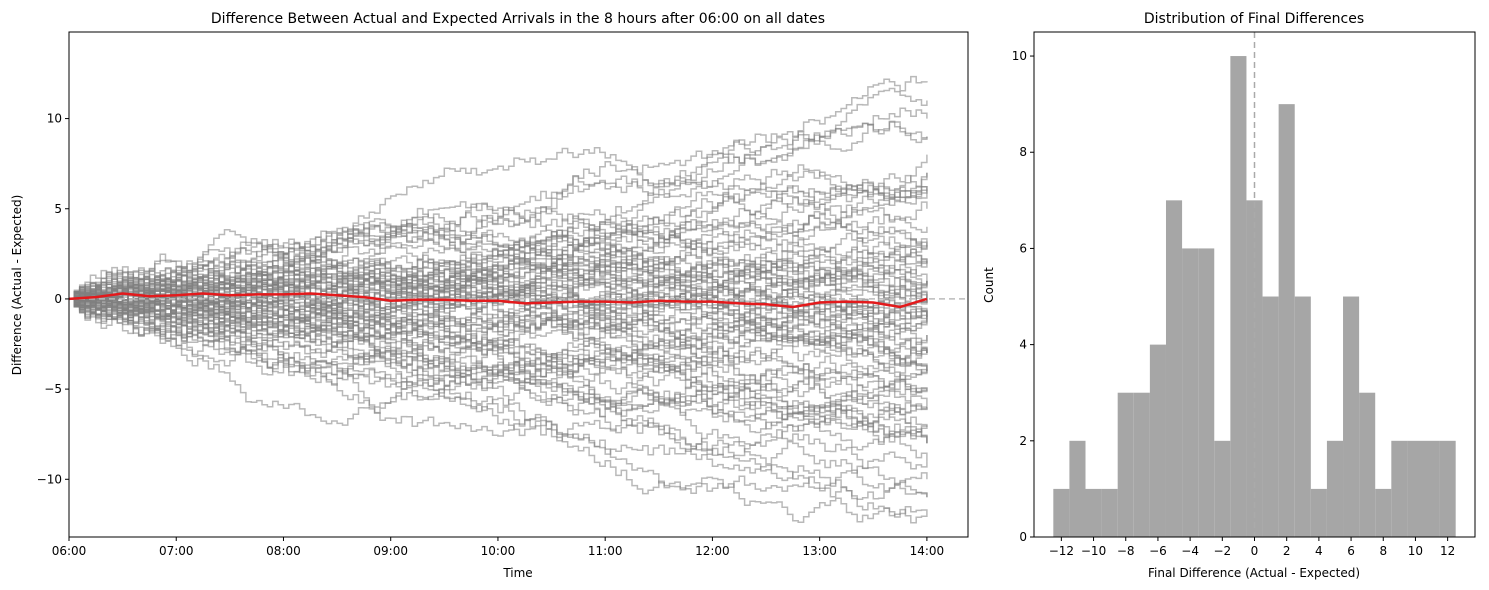  What do you see at coordinates (1447, 551) in the screenshot?
I see `x-tick-label: 12` at bounding box center [1447, 551].